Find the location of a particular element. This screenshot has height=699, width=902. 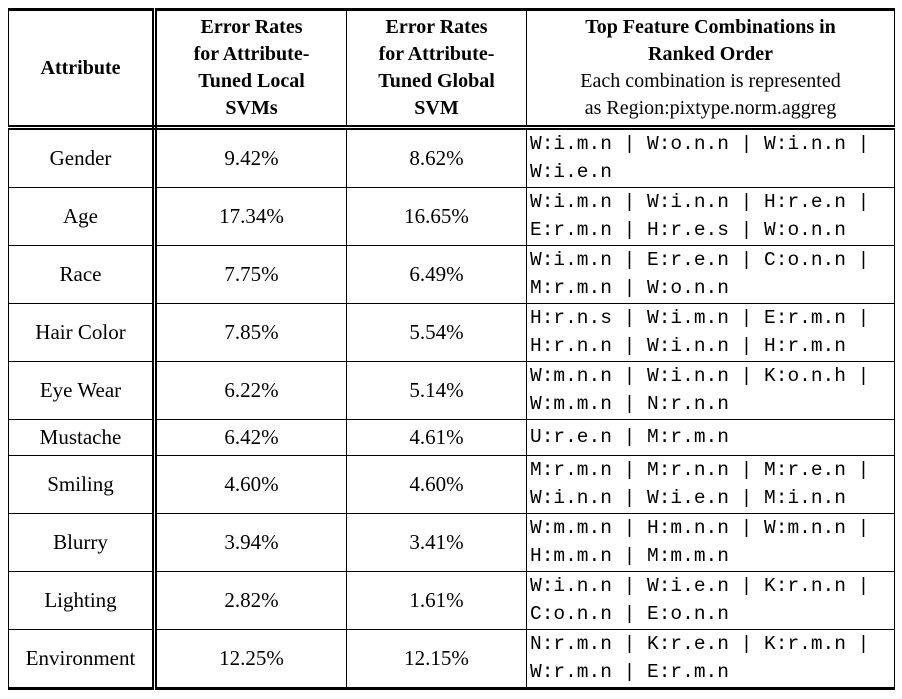

global-svm-error-cell: 4.60% is located at coordinates (436, 484).